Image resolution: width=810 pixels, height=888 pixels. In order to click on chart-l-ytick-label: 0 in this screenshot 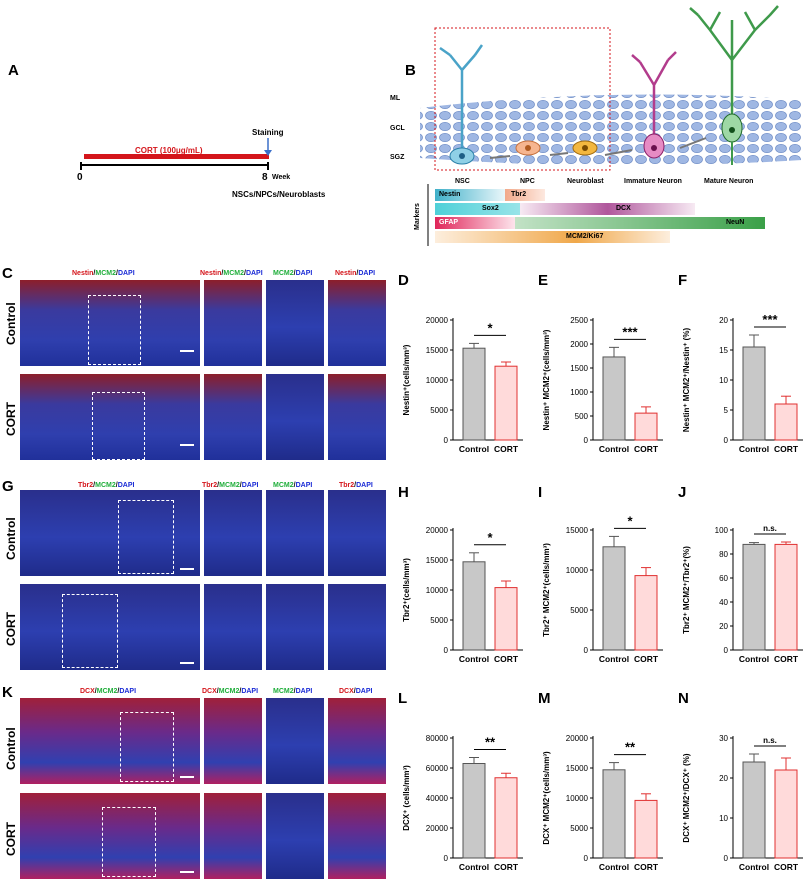, I will do `click(446, 858)`.